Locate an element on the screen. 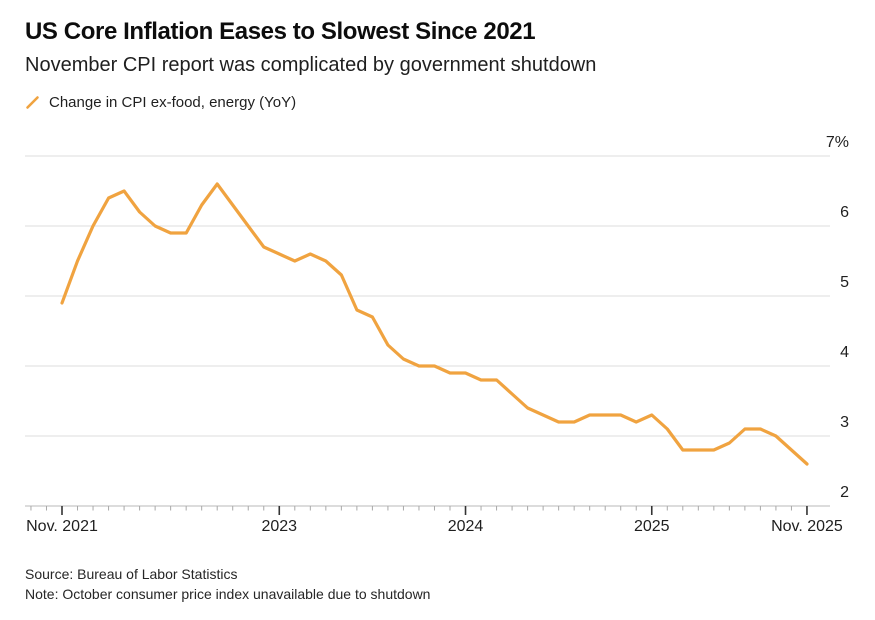 Image resolution: width=875 pixels, height=620 pixels. x-axis-tick-label: Nov. 2021 is located at coordinates (62, 526).